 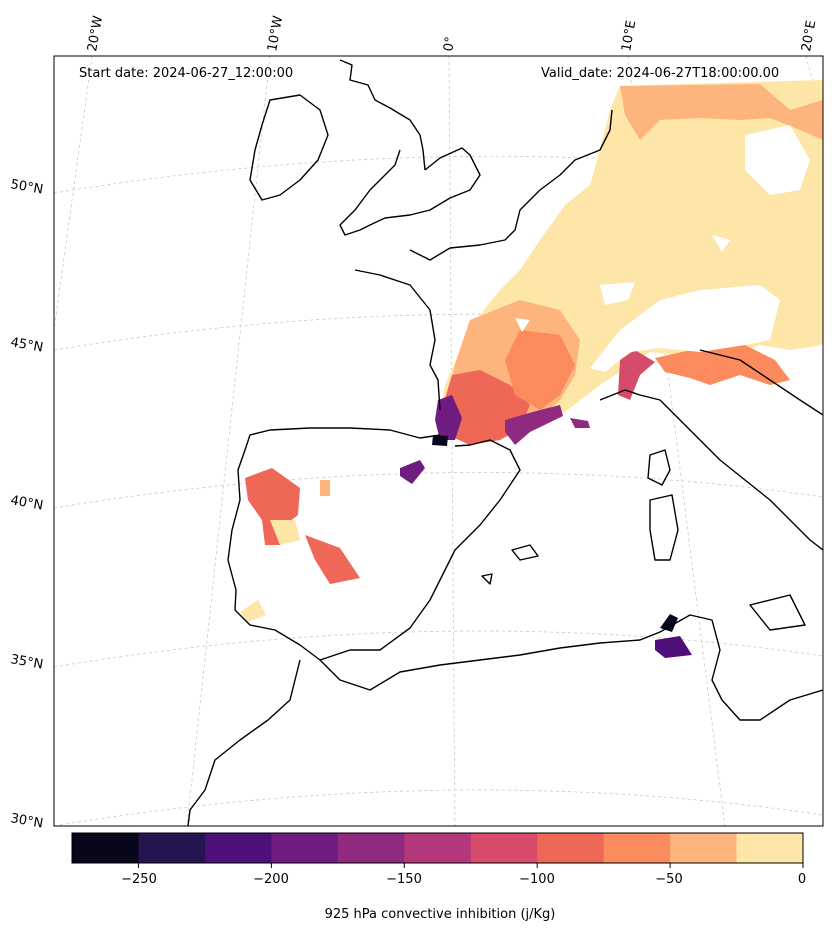 I want to click on colorbar-border, so click(x=437, y=848).